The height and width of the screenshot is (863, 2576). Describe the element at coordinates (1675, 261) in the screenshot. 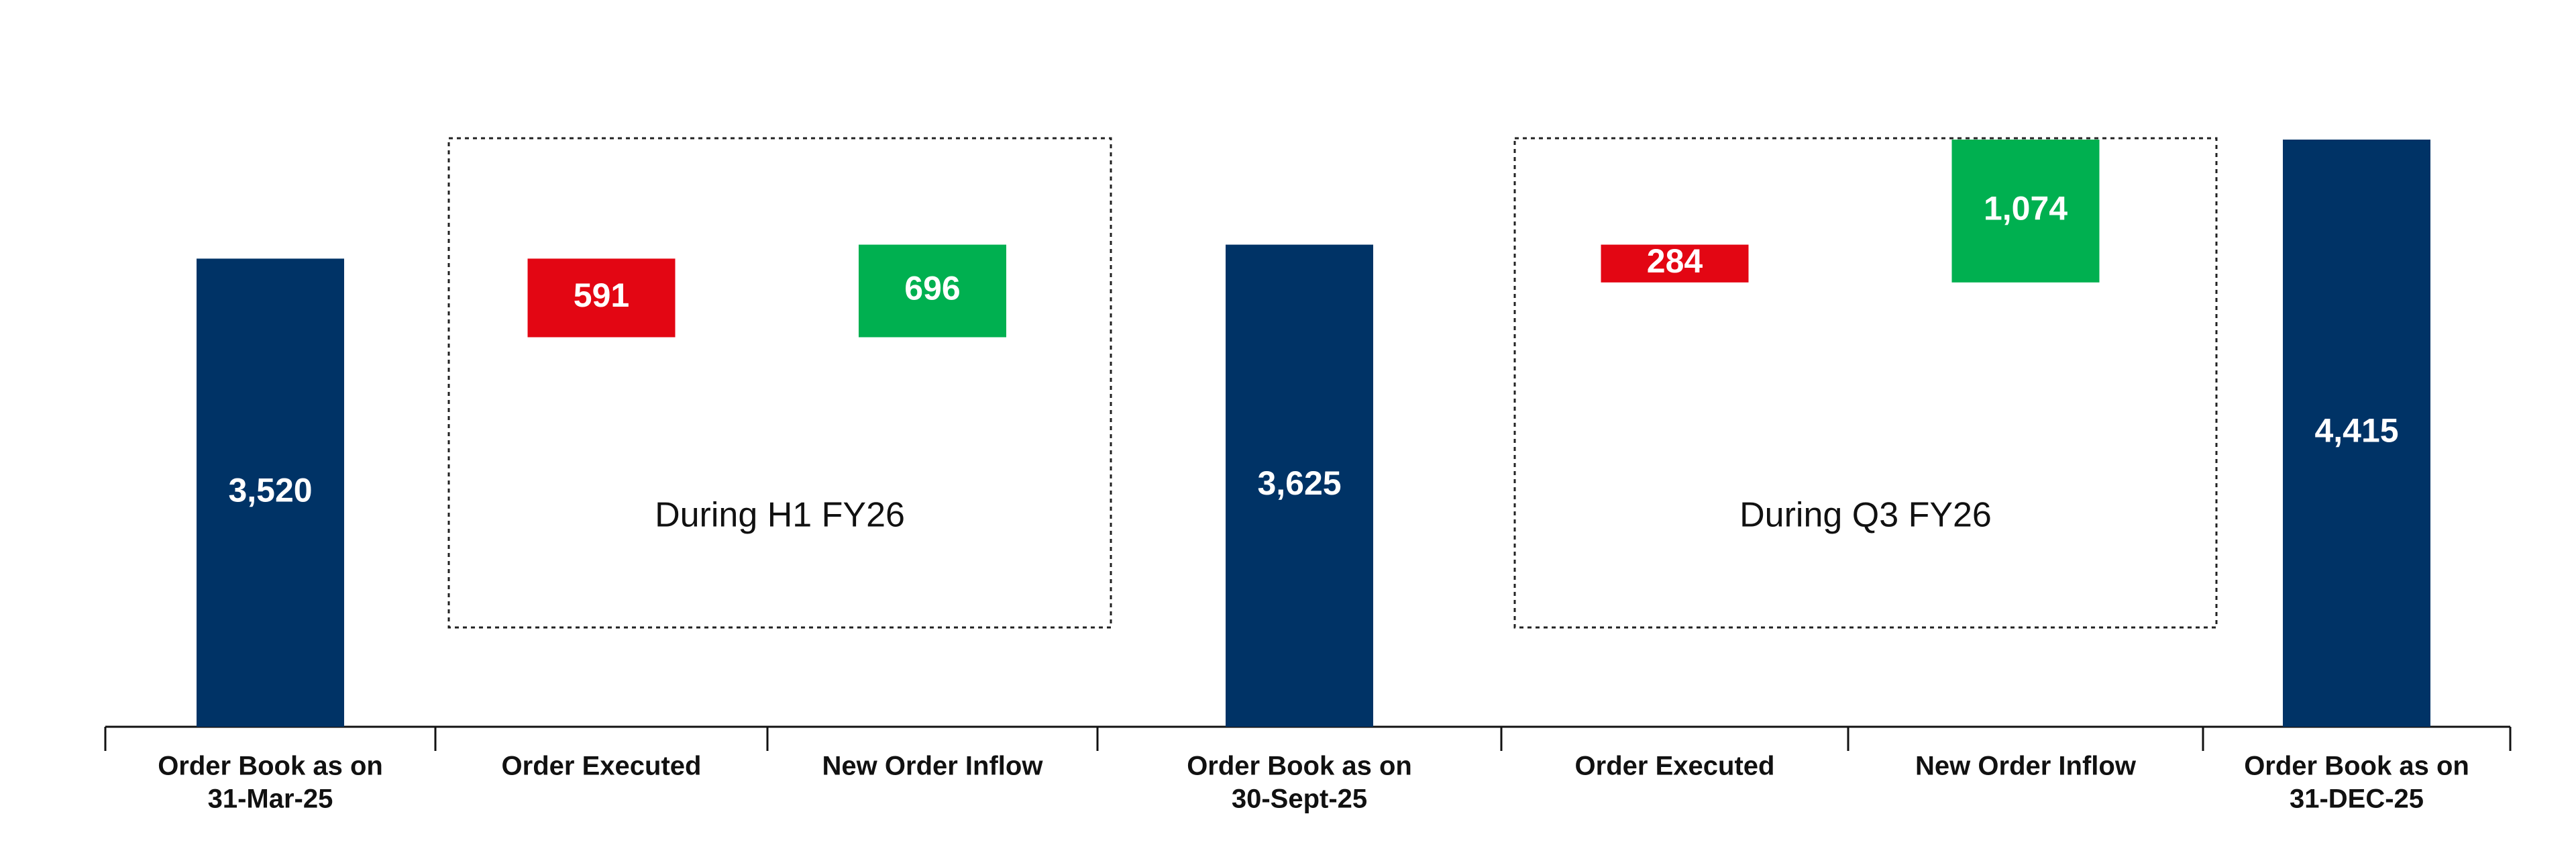

I see `value-label: 284` at that location.